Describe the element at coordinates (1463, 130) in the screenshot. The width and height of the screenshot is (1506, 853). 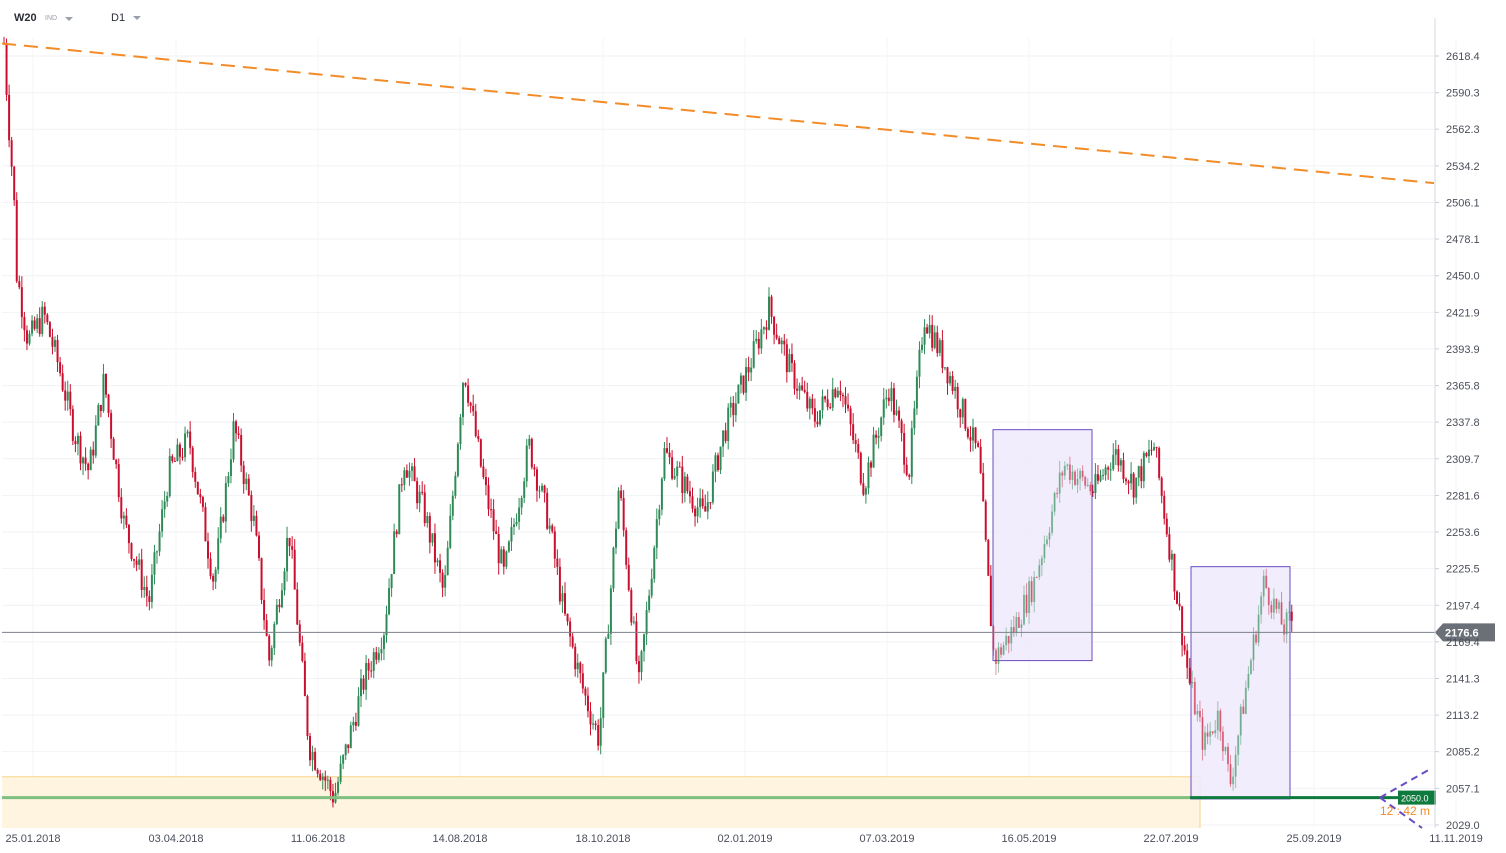
I see `y-tick-label: 2562.3` at that location.